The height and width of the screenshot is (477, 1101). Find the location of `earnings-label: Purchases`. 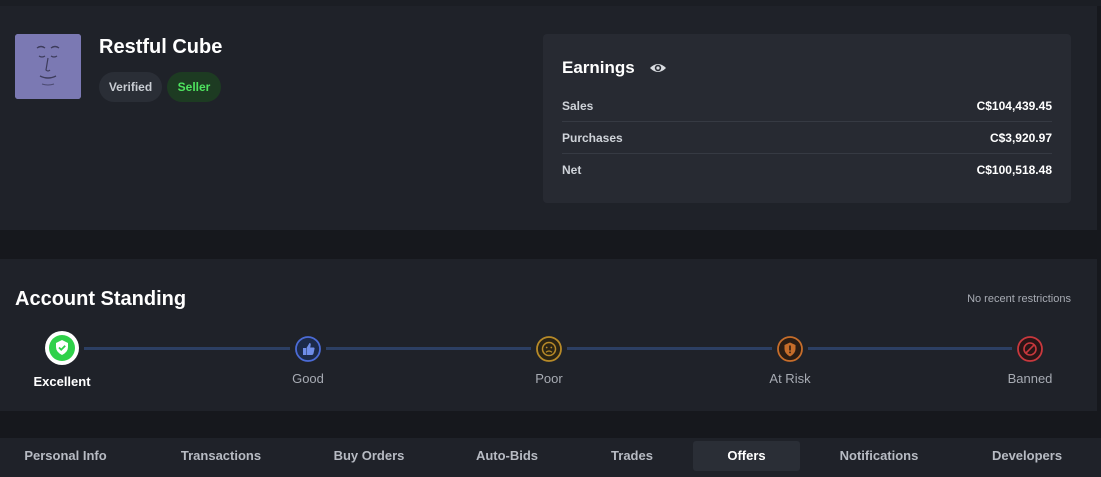

earnings-label: Purchases is located at coordinates (592, 138).